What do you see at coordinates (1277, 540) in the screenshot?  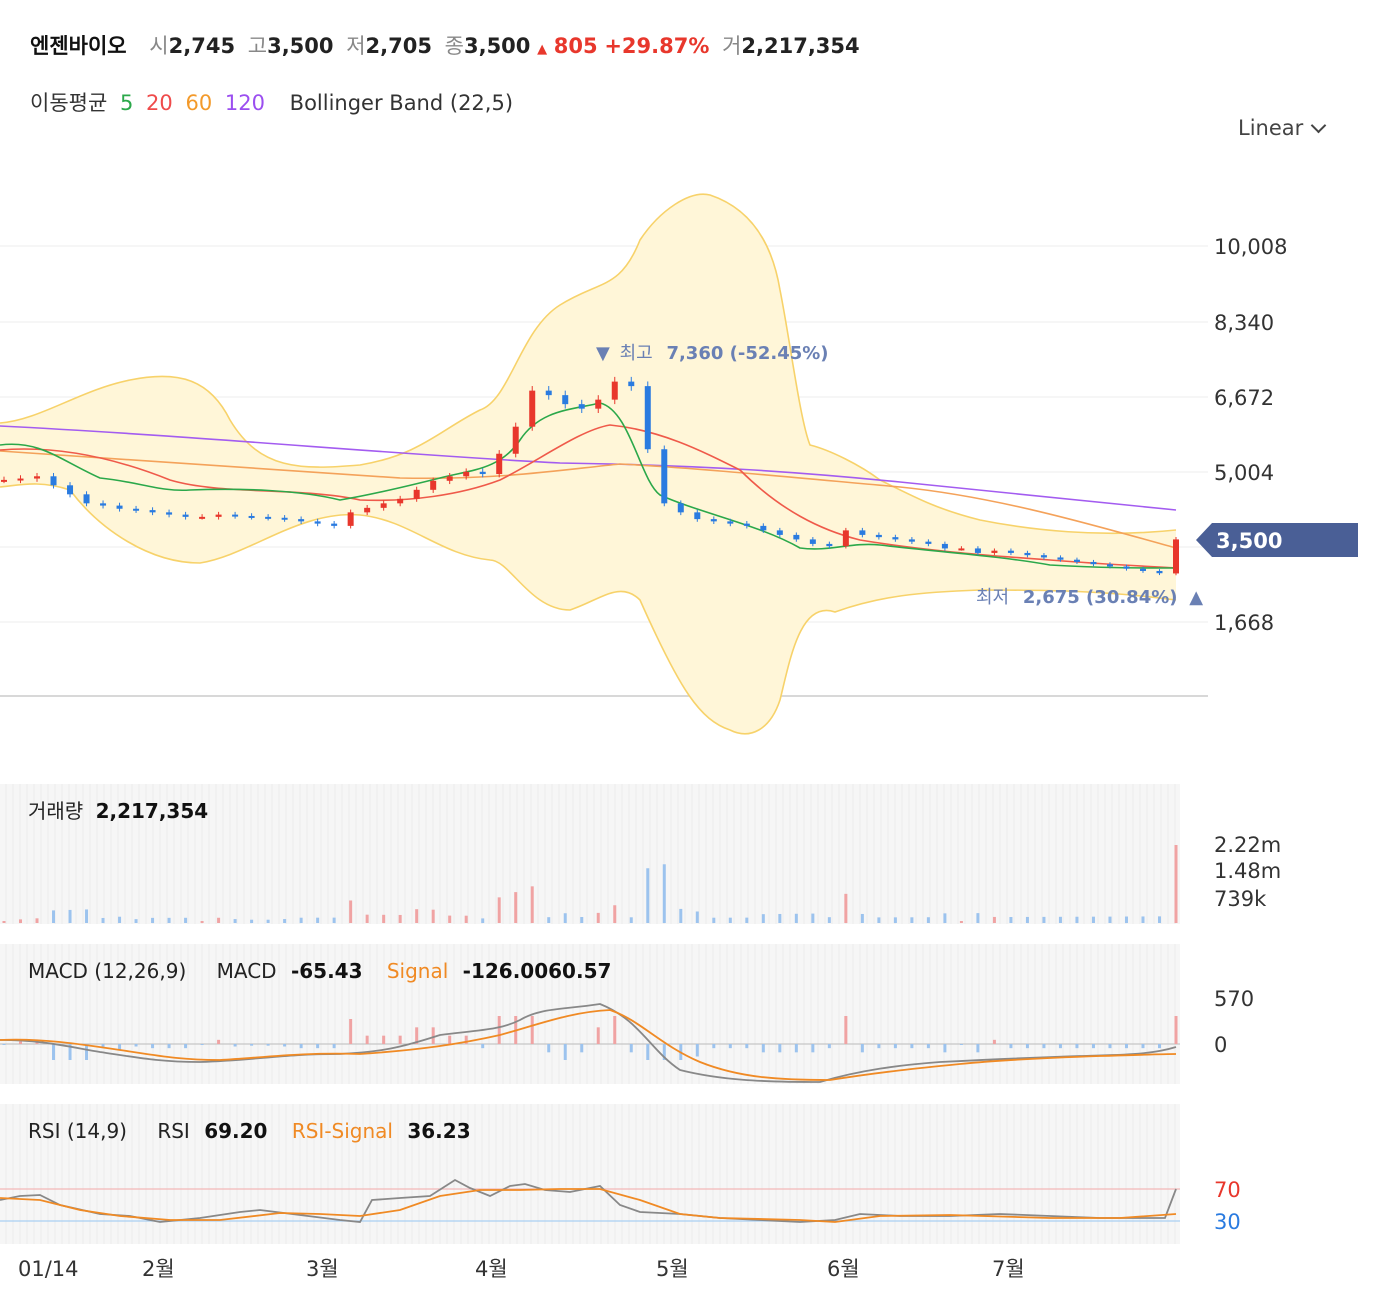 I see `current-price-tag` at bounding box center [1277, 540].